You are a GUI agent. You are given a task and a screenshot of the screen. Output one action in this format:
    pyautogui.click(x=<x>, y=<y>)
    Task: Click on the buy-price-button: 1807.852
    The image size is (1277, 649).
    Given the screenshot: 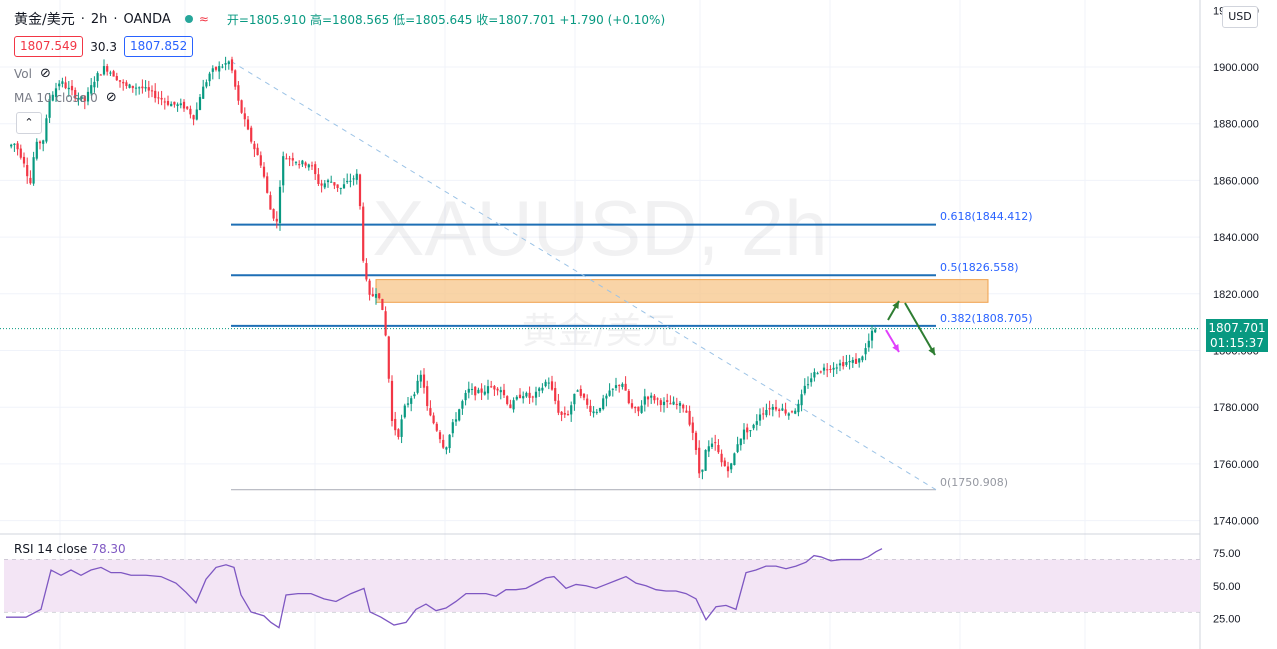 What is the action you would take?
    pyautogui.click(x=158, y=46)
    